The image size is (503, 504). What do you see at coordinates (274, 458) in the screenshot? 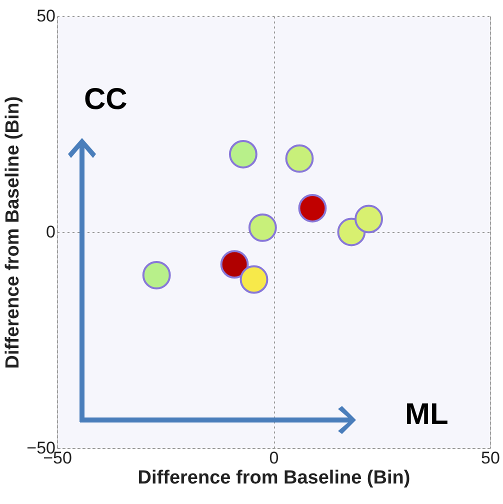
I see `x-tick-label: 0` at bounding box center [274, 458].